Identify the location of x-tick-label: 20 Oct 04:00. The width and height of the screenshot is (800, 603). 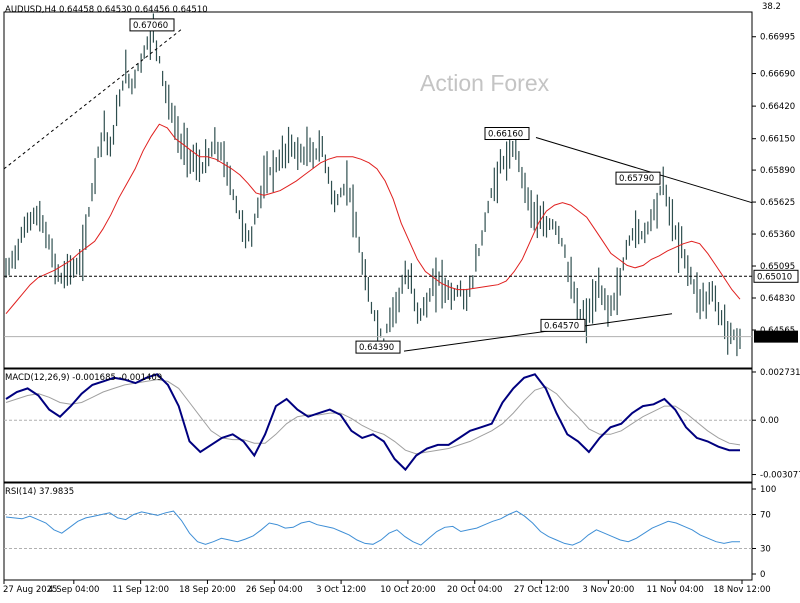
(474, 590).